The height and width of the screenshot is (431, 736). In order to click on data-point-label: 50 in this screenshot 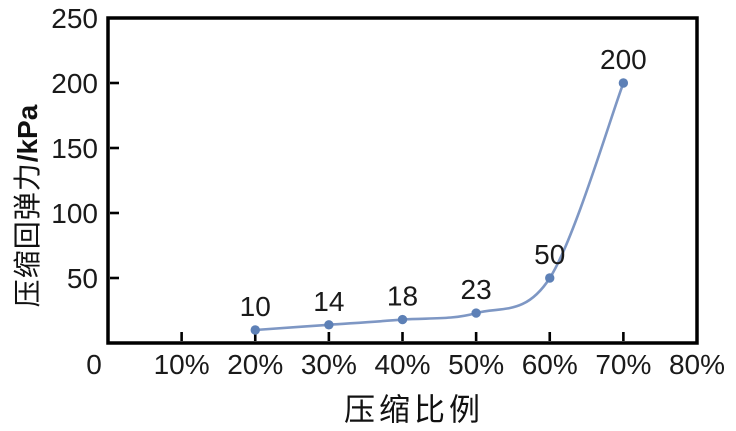, I will do `click(549, 254)`.